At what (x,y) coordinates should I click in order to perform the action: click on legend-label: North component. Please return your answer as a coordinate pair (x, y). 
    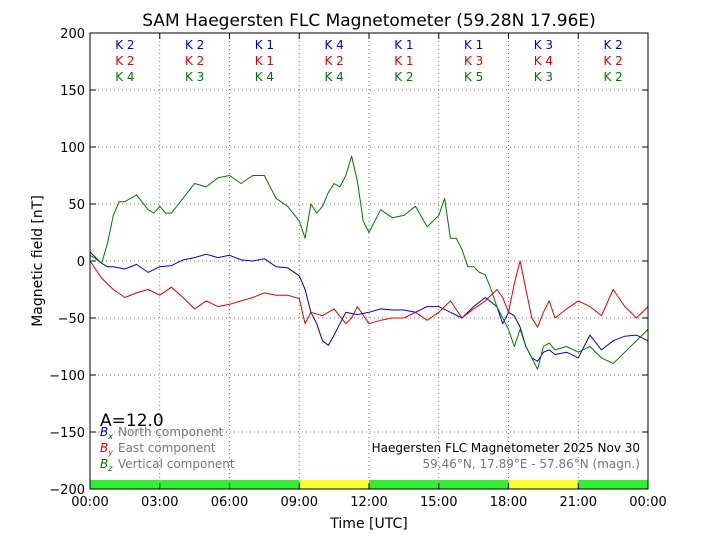
    Looking at the image, I should click on (171, 432).